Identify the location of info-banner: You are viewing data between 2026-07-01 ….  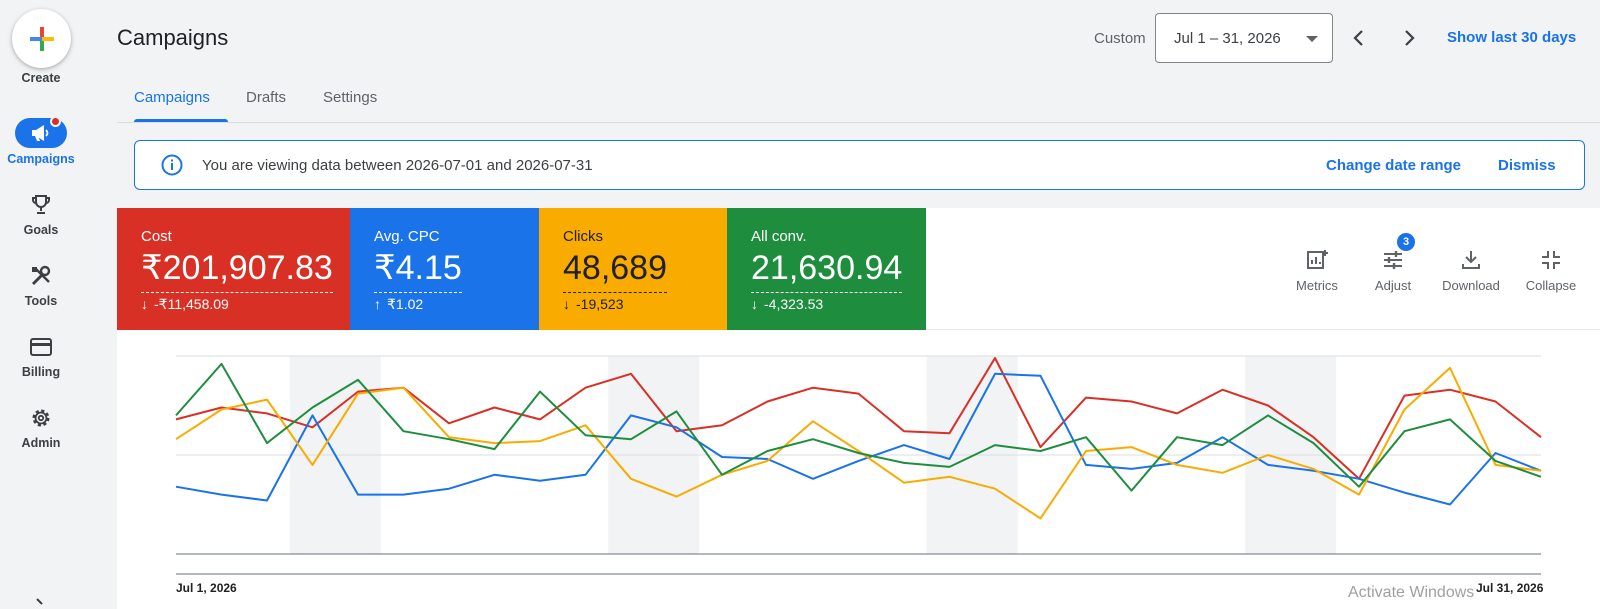
(859, 165).